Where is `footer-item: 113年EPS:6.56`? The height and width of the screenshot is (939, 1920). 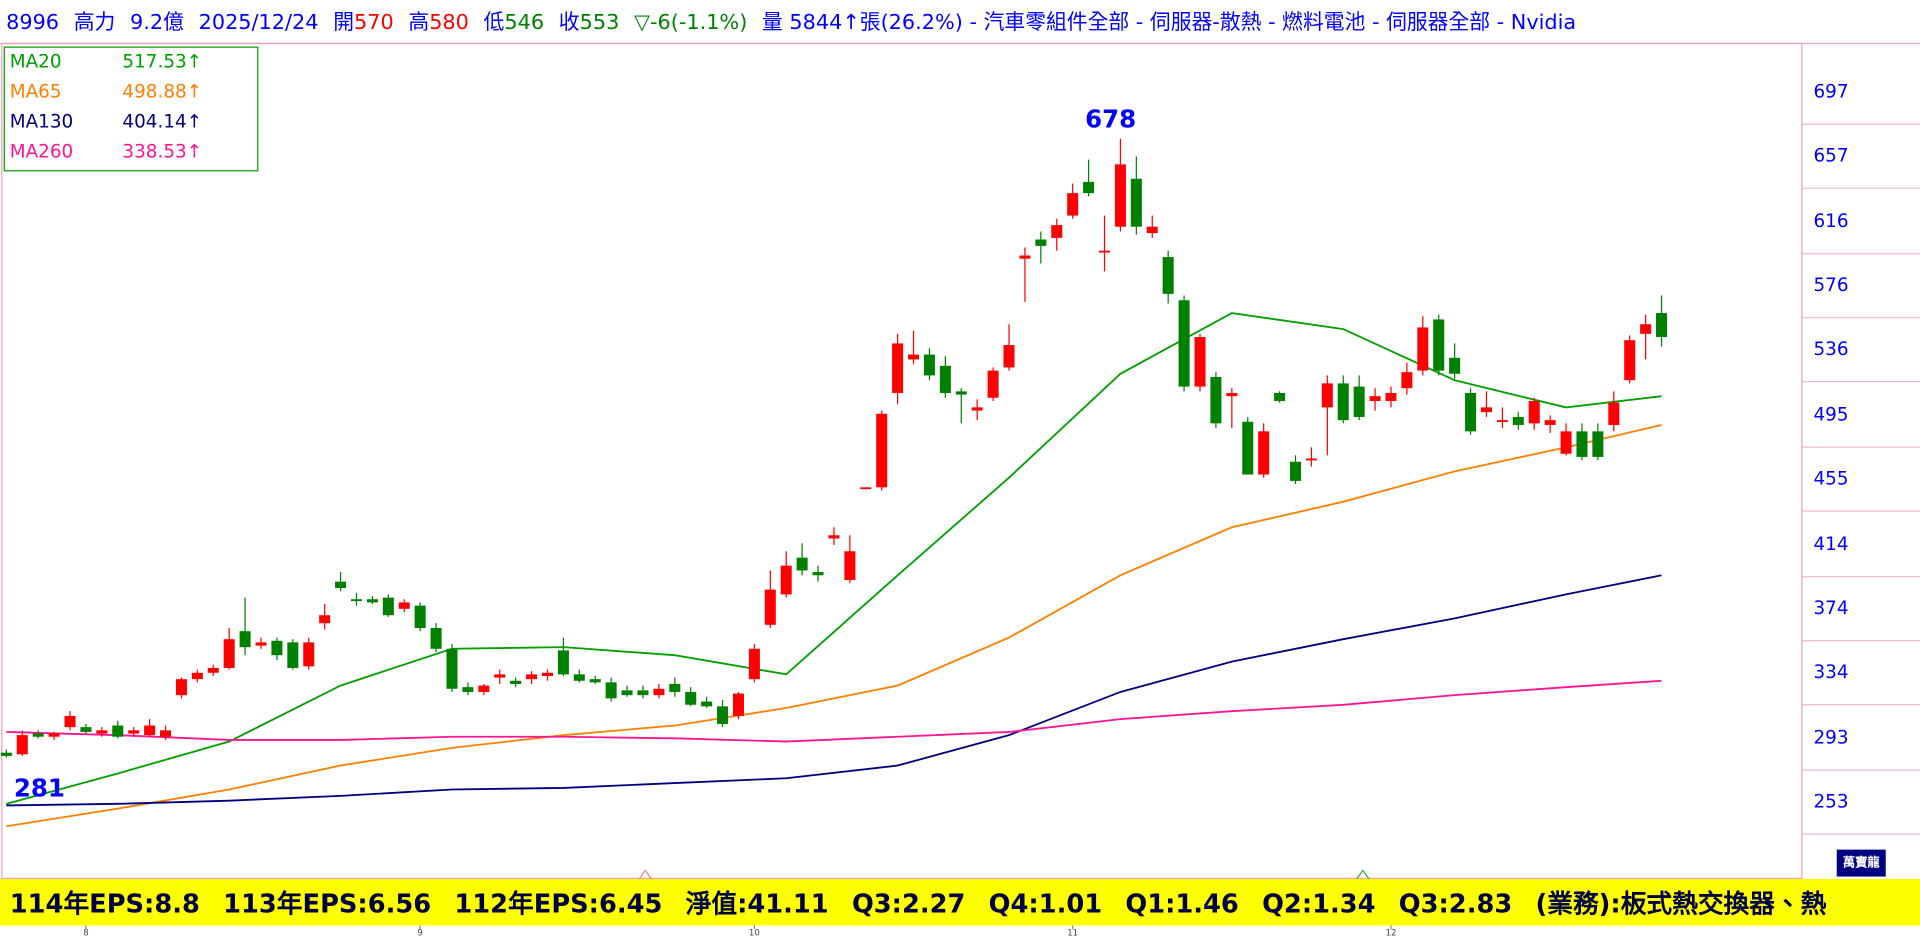
footer-item: 113年EPS:6.56 is located at coordinates (327, 903).